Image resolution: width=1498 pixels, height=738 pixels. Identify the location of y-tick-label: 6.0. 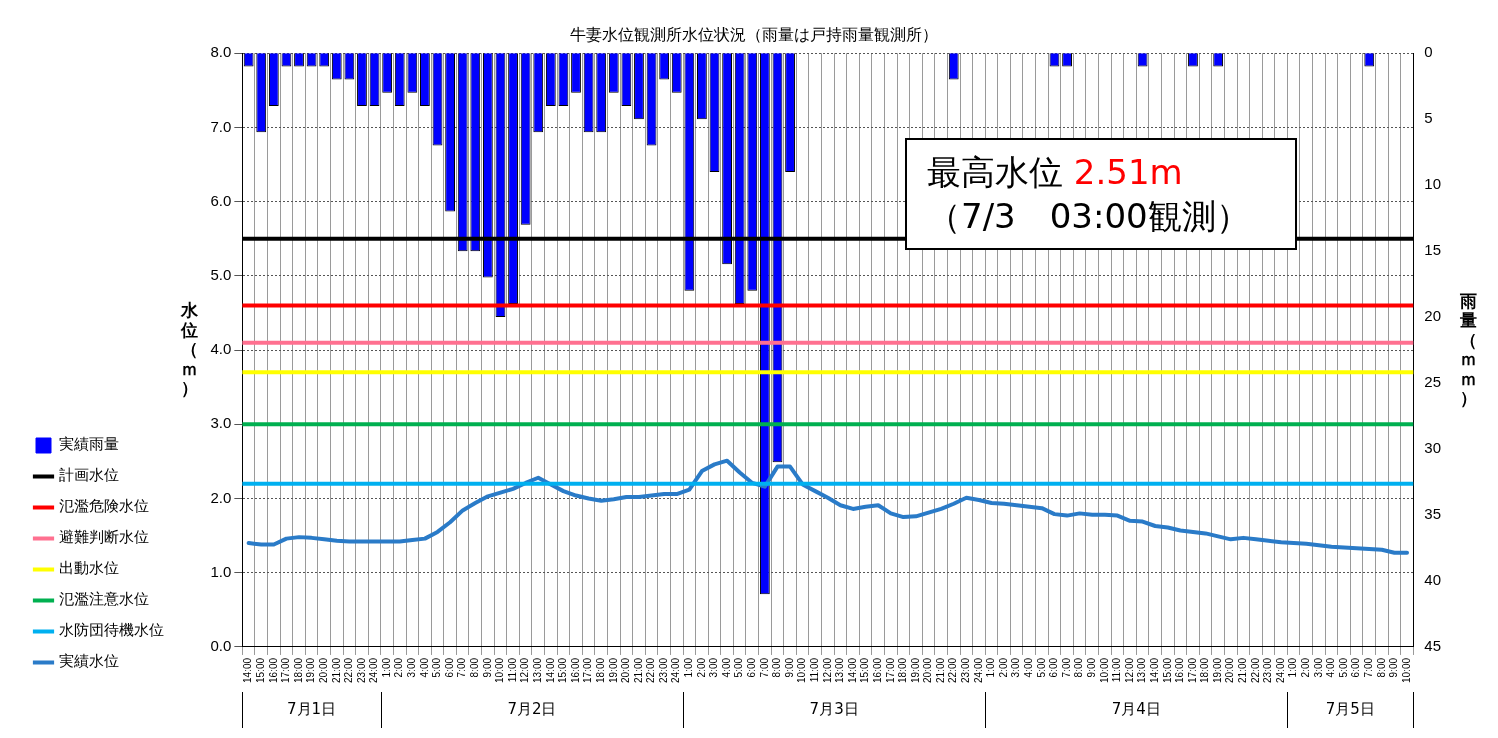
(221, 200).